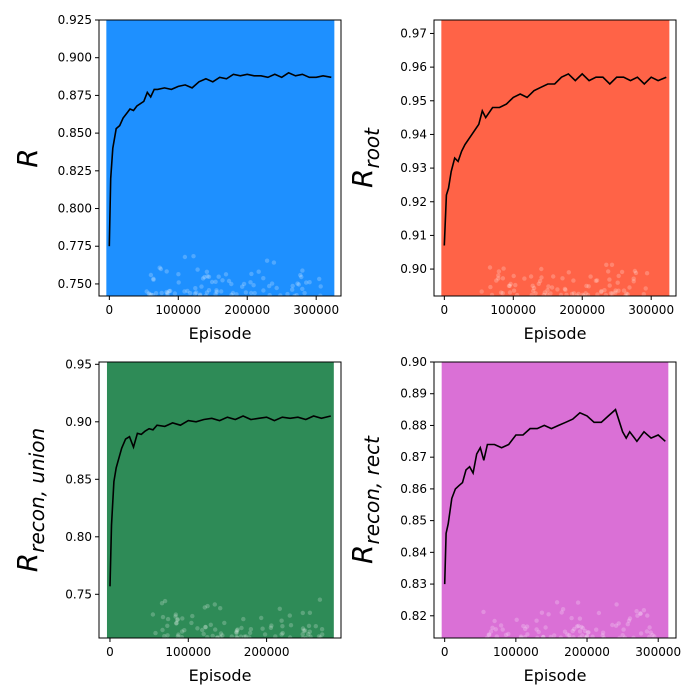  What do you see at coordinates (564, 279) in the screenshot?
I see `panel-top-right-scatter-points` at bounding box center [564, 279].